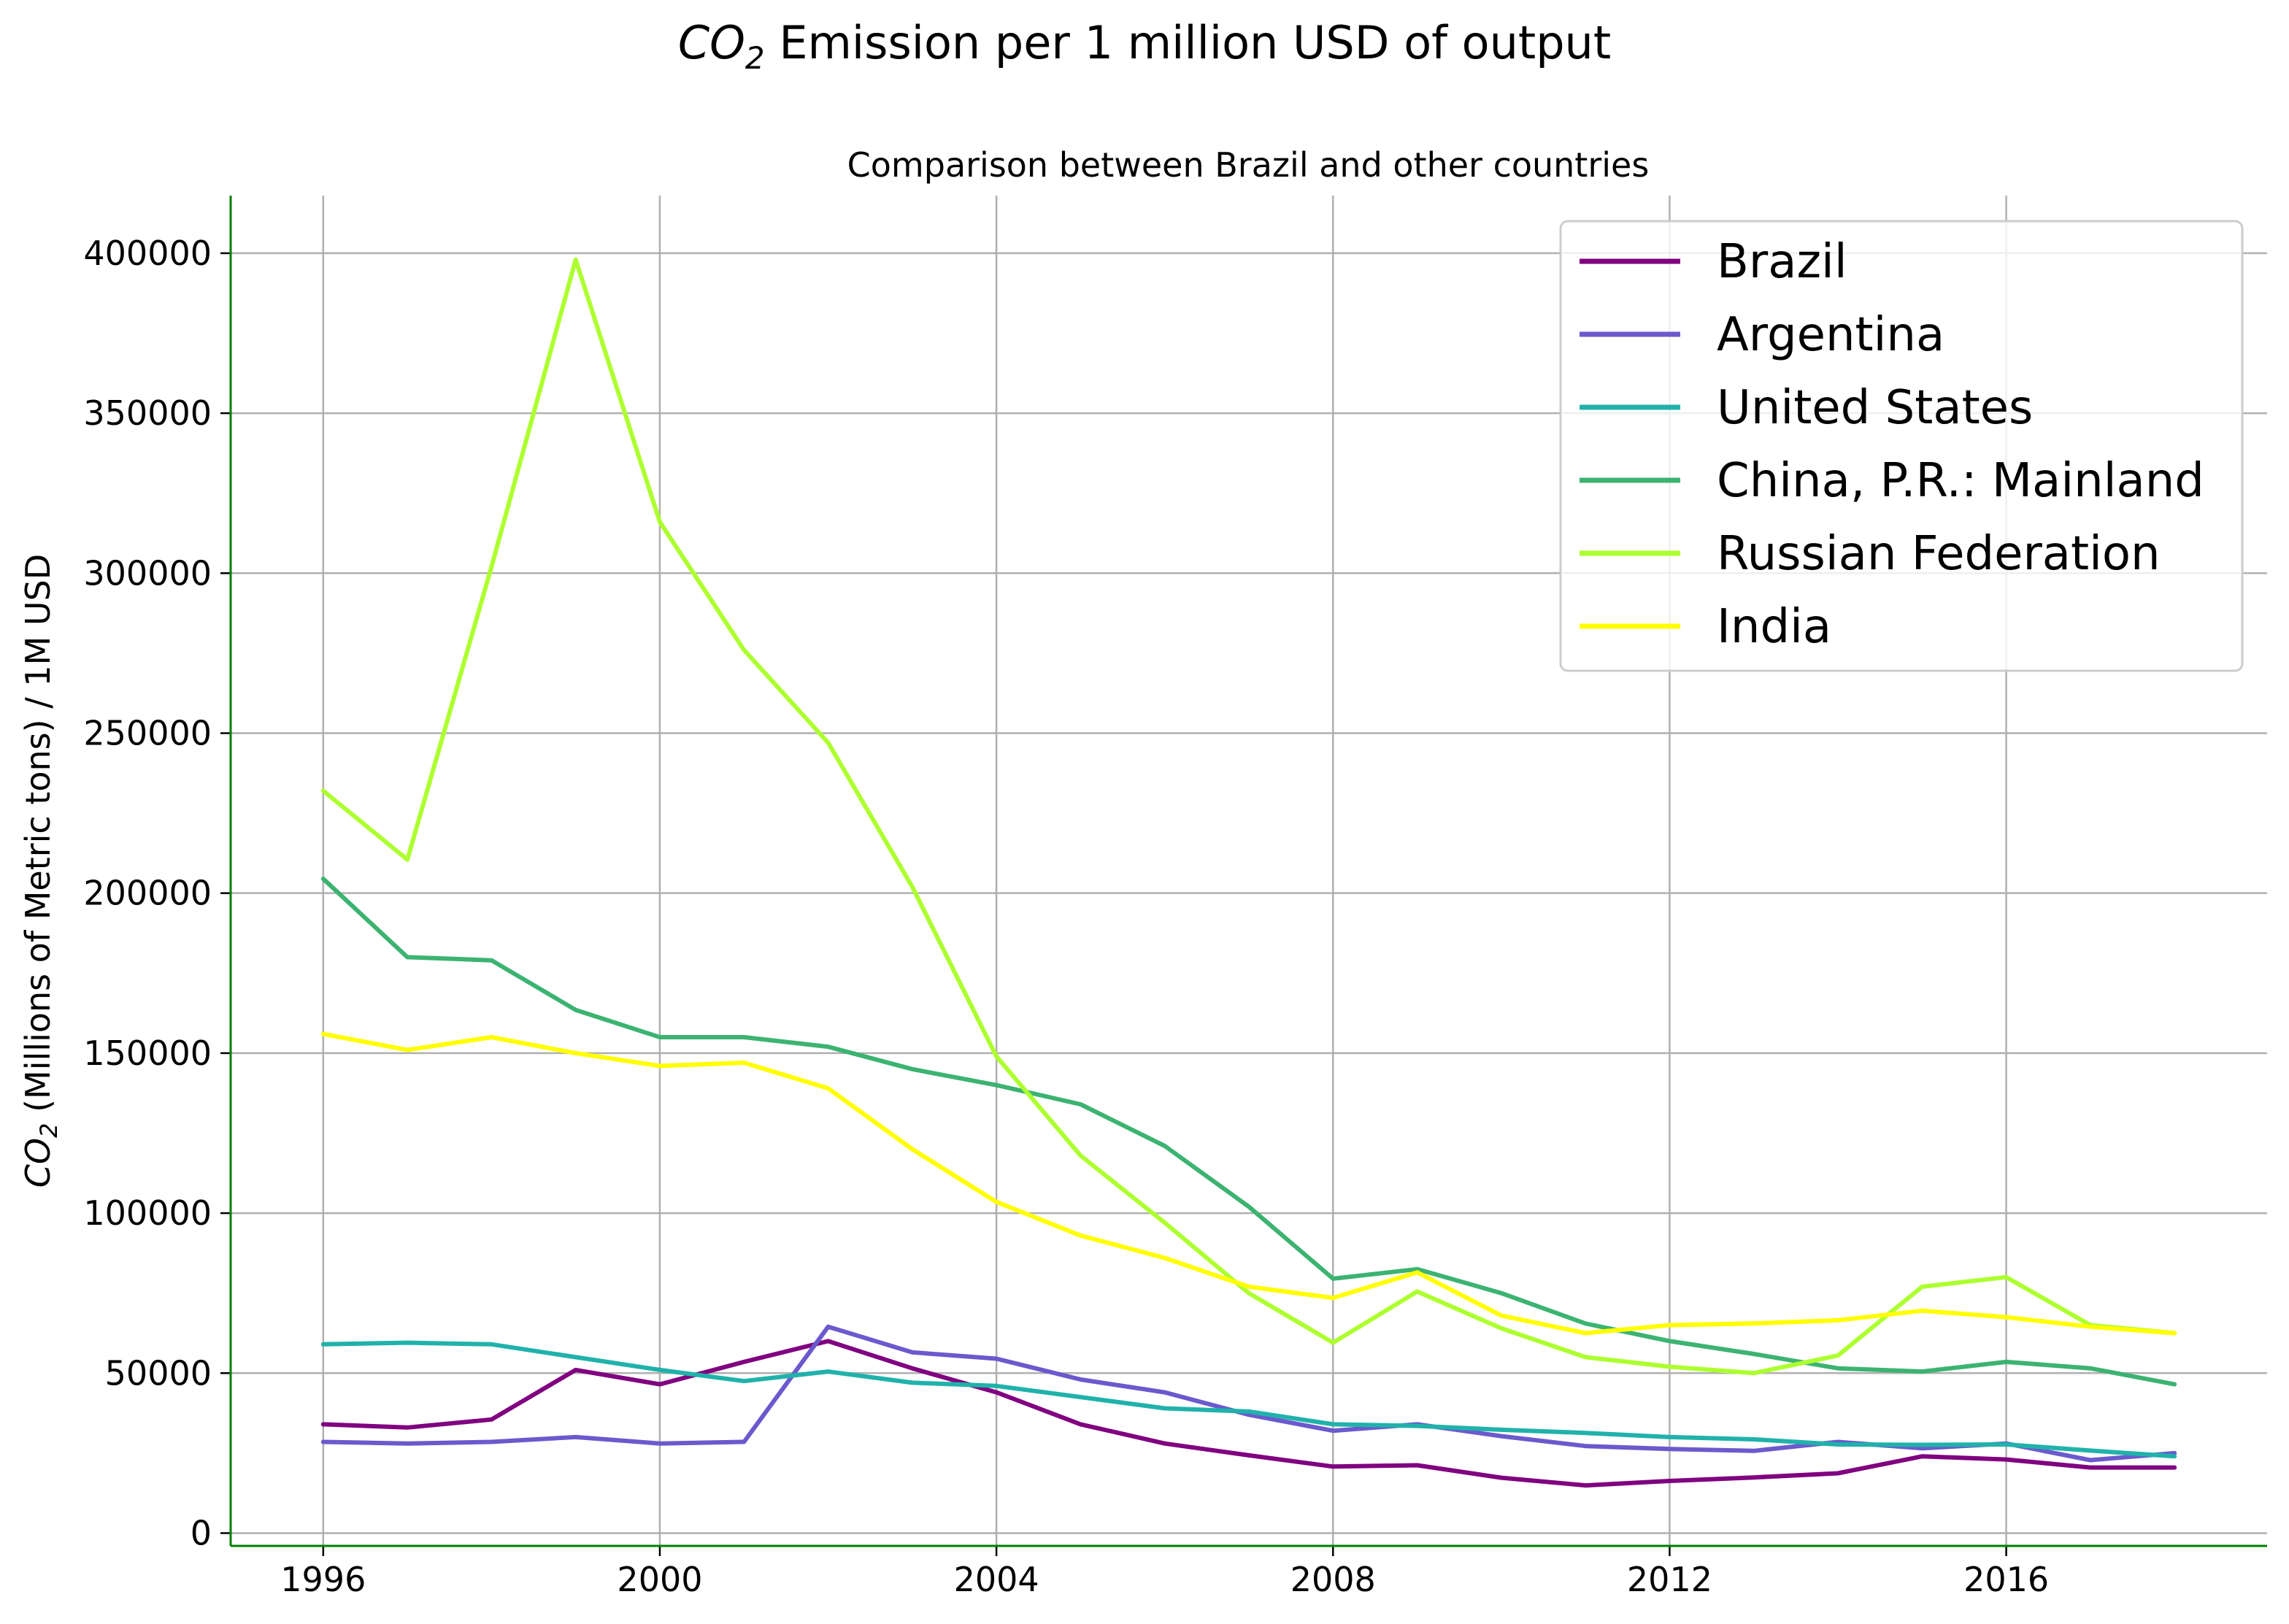 Image resolution: width=2289 pixels, height=1624 pixels. Describe the element at coordinates (996, 1579) in the screenshot. I see `x-tick-label: 2004` at that location.